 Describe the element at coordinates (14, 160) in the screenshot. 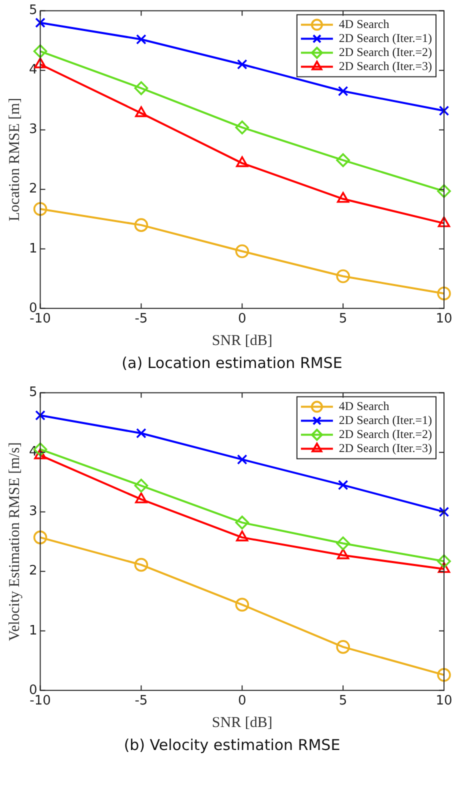

I see `y-axis-title: Location RMSE [m]` at that location.